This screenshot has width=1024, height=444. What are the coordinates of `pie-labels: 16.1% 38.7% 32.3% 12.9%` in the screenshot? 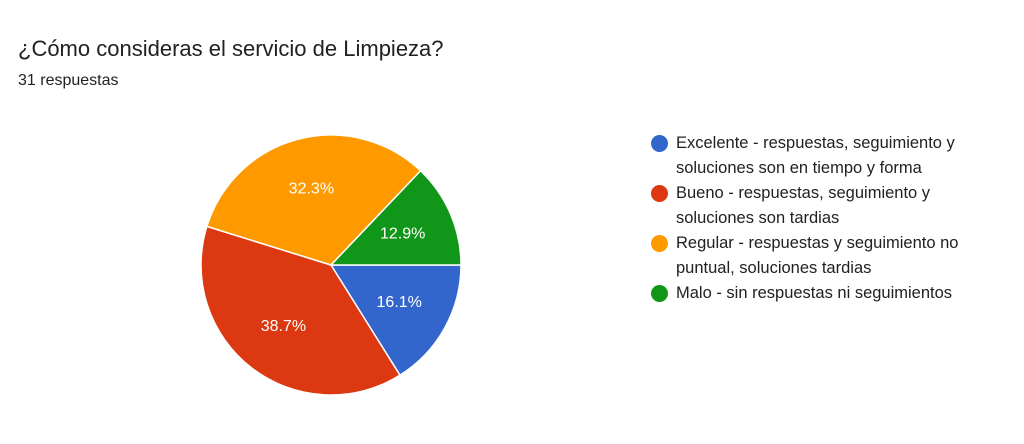 It's located at (343, 258).